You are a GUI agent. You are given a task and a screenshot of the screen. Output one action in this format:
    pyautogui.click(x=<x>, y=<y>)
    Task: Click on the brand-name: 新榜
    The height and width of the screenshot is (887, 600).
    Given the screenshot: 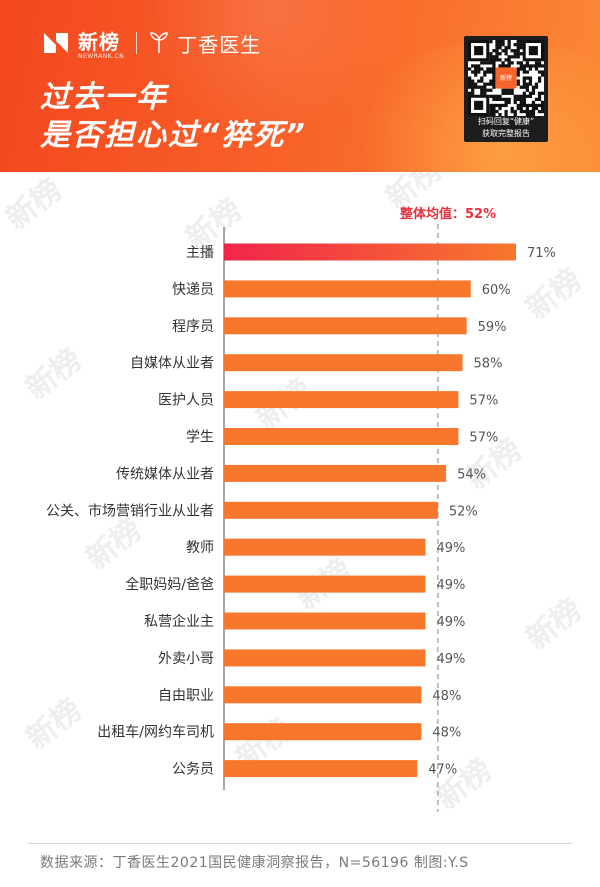 What is the action you would take?
    pyautogui.click(x=99, y=42)
    